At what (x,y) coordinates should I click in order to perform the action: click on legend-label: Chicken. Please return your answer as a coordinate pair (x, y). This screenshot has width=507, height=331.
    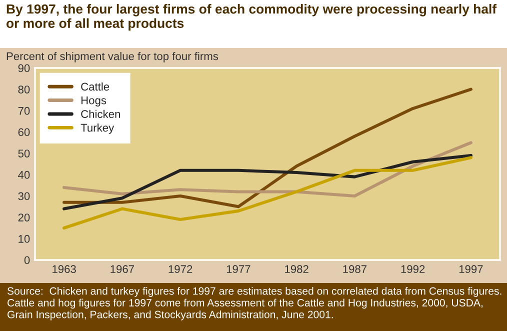
    Looking at the image, I should click on (100, 114).